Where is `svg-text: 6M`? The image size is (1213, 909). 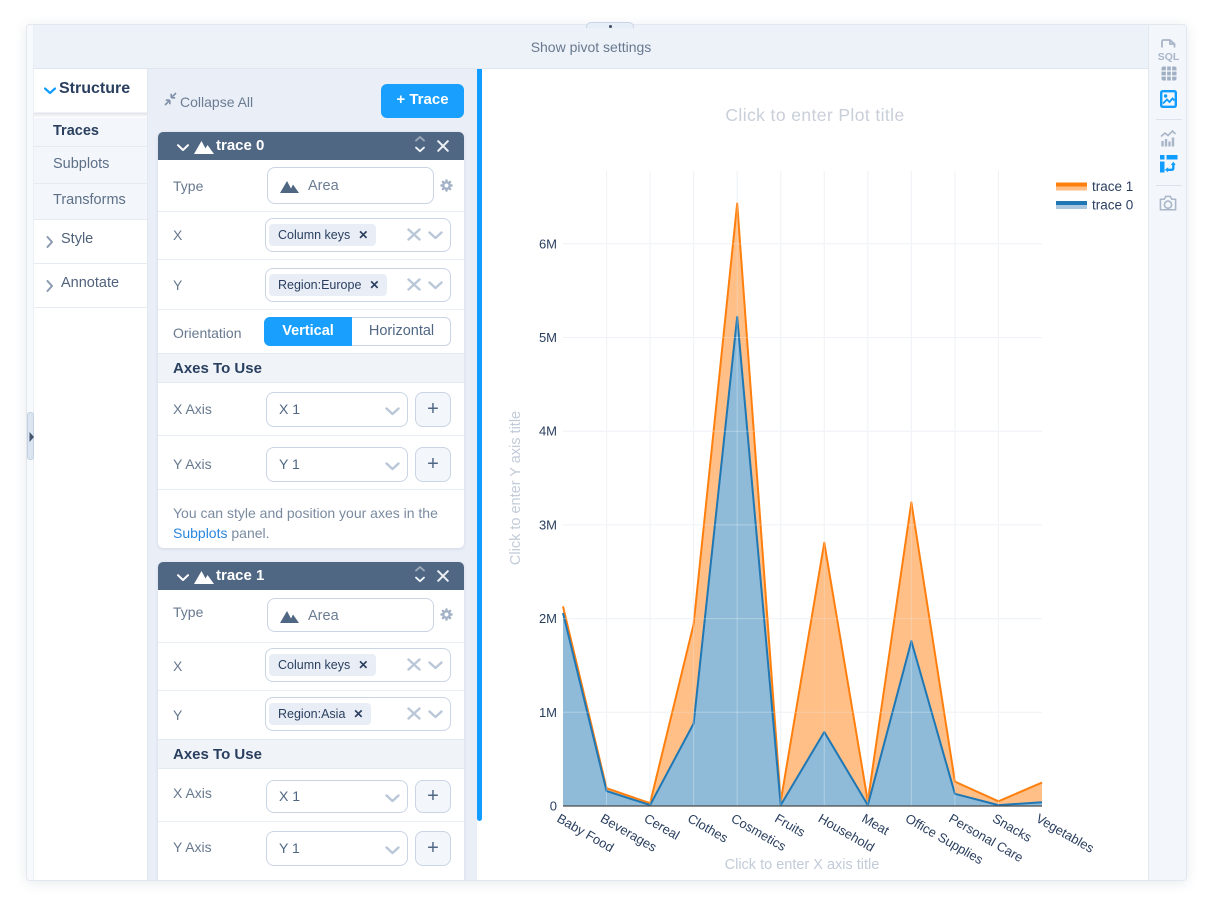
svg-text: 6M is located at coordinates (548, 243).